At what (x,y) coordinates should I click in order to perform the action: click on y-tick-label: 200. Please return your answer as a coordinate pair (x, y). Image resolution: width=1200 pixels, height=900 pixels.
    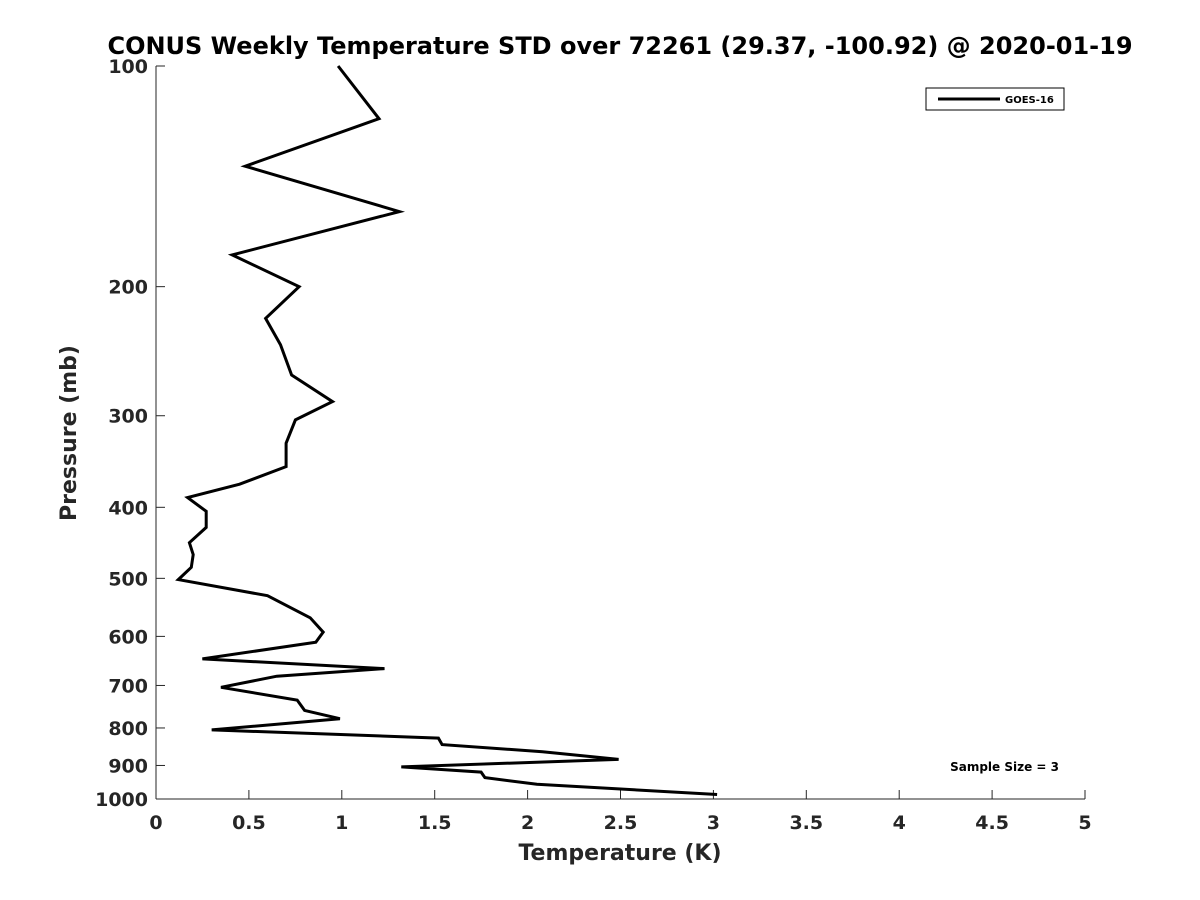
    Looking at the image, I should click on (128, 288).